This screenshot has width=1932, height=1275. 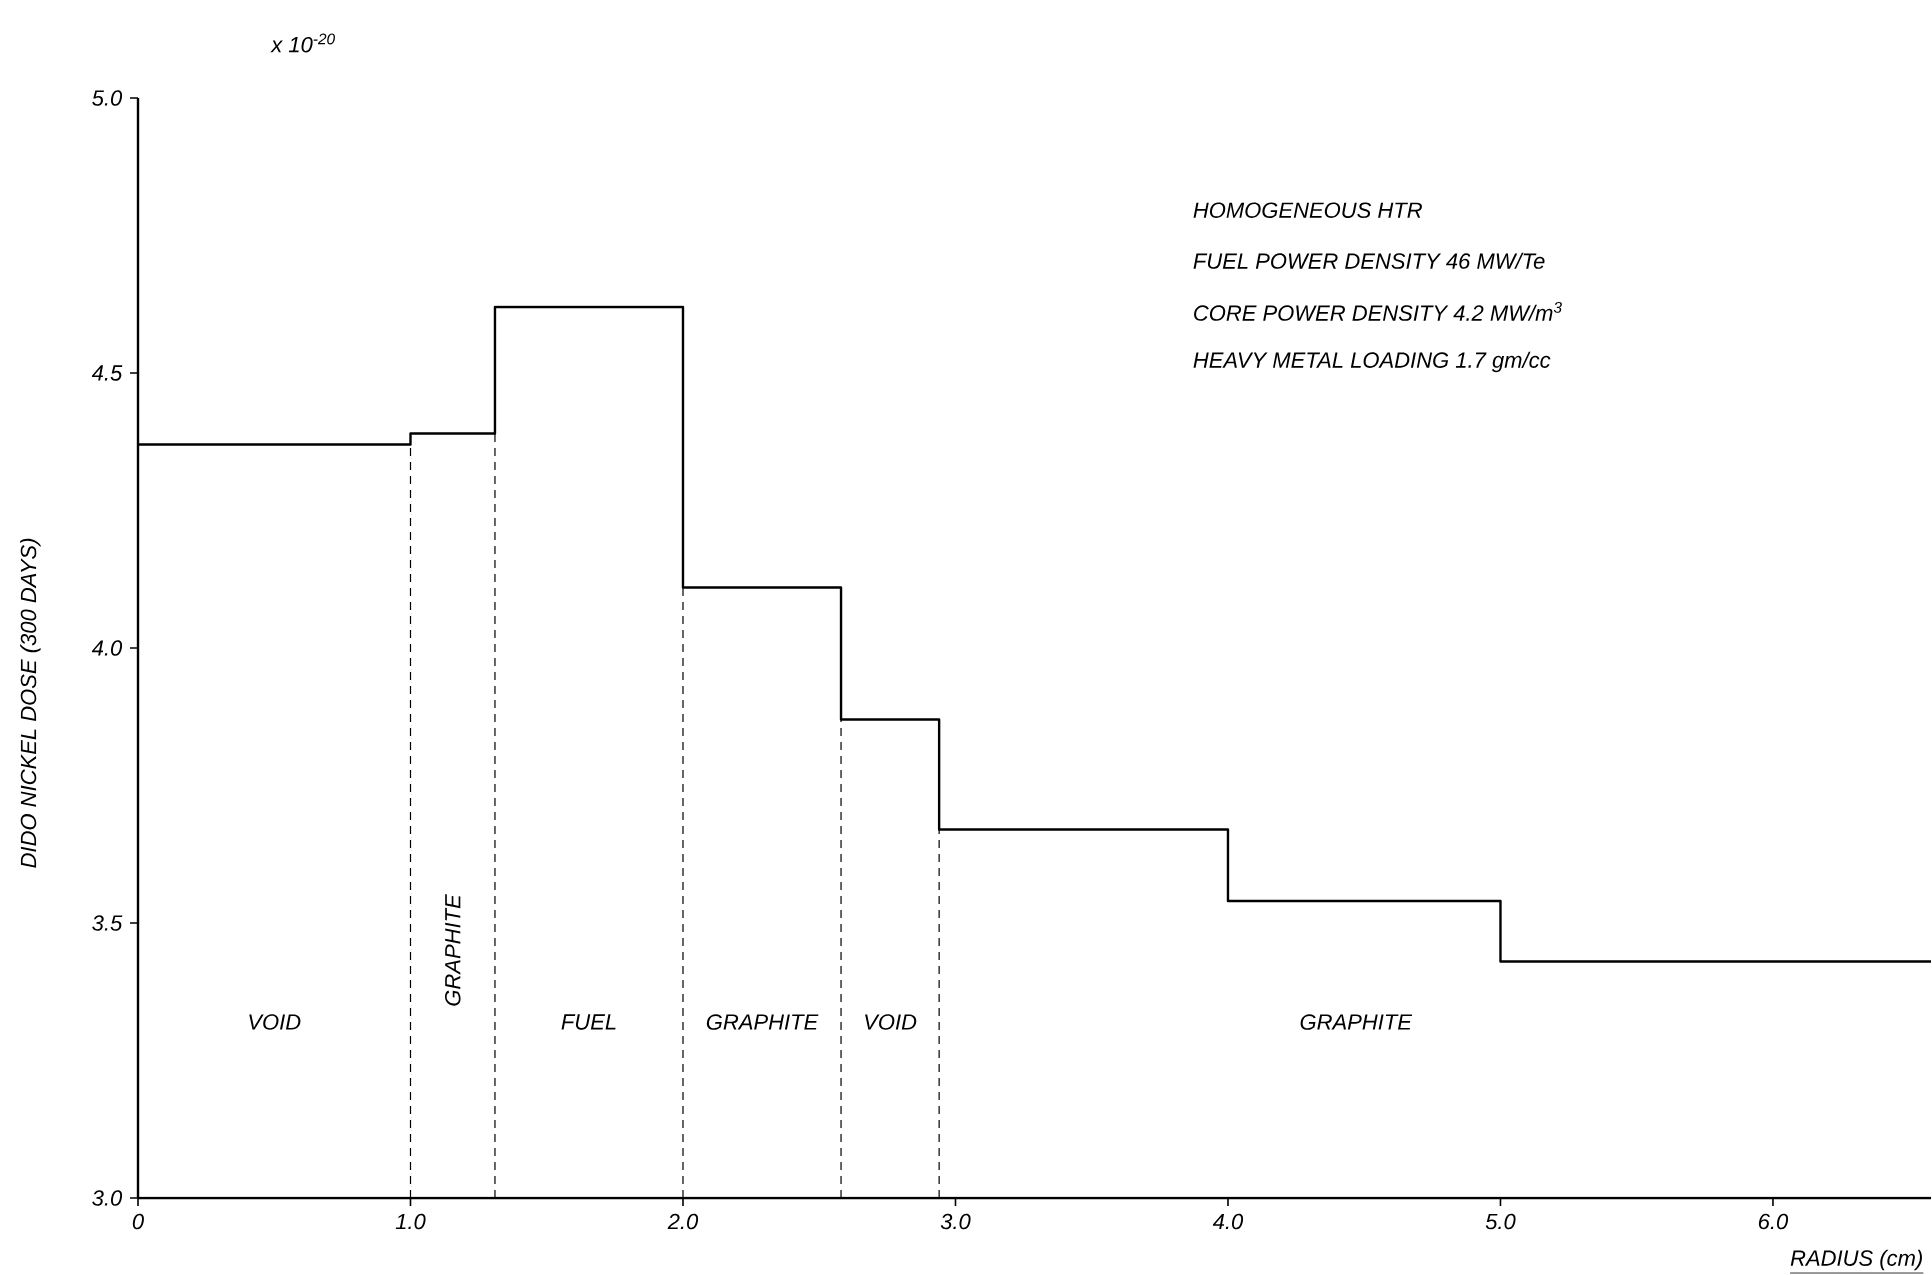 I want to click on x-tick-label: 1.0, so click(x=410, y=1221).